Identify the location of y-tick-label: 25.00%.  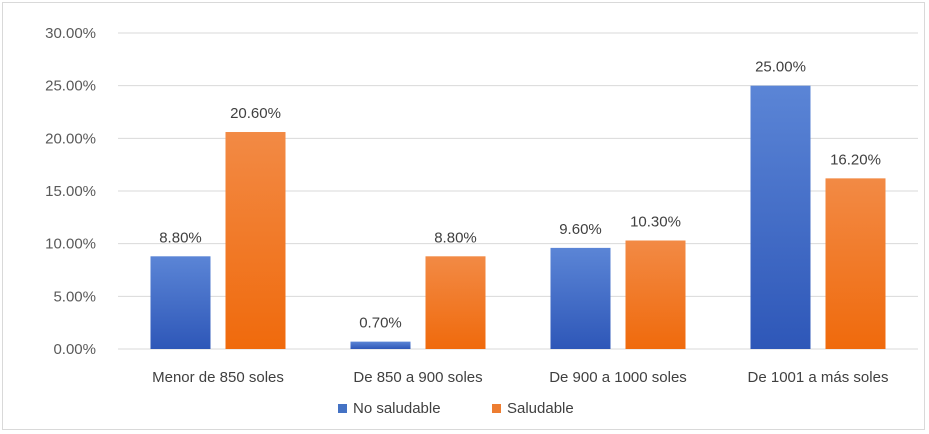
(70, 86).